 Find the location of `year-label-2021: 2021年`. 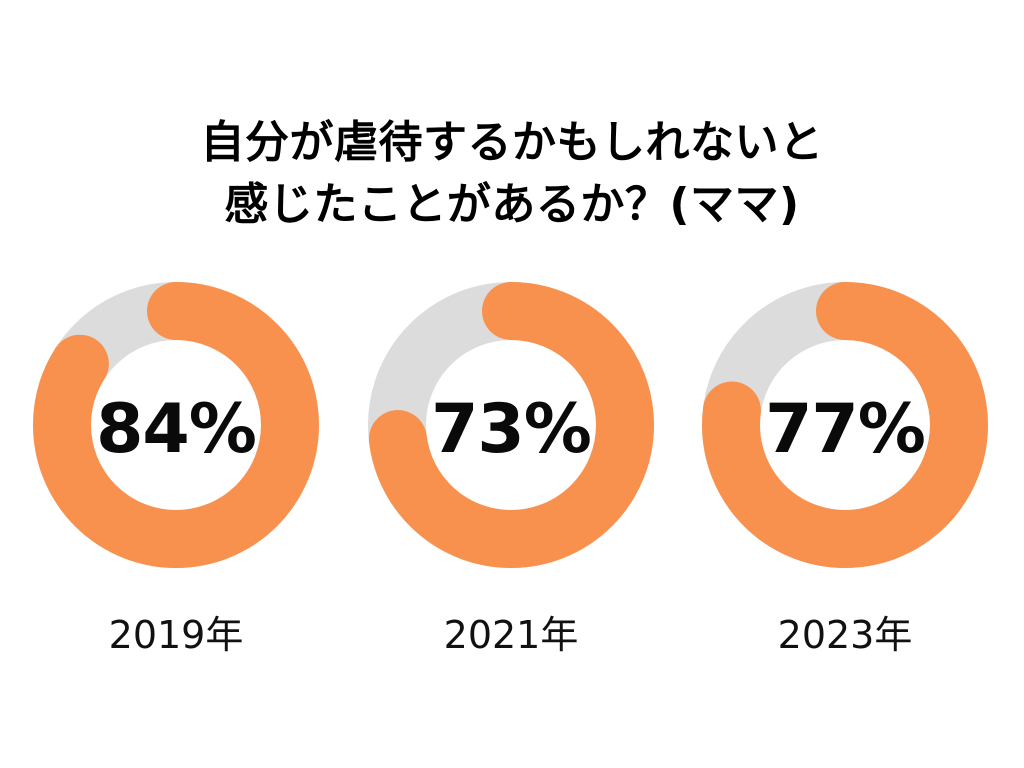

year-label-2021: 2021年 is located at coordinates (511, 635).